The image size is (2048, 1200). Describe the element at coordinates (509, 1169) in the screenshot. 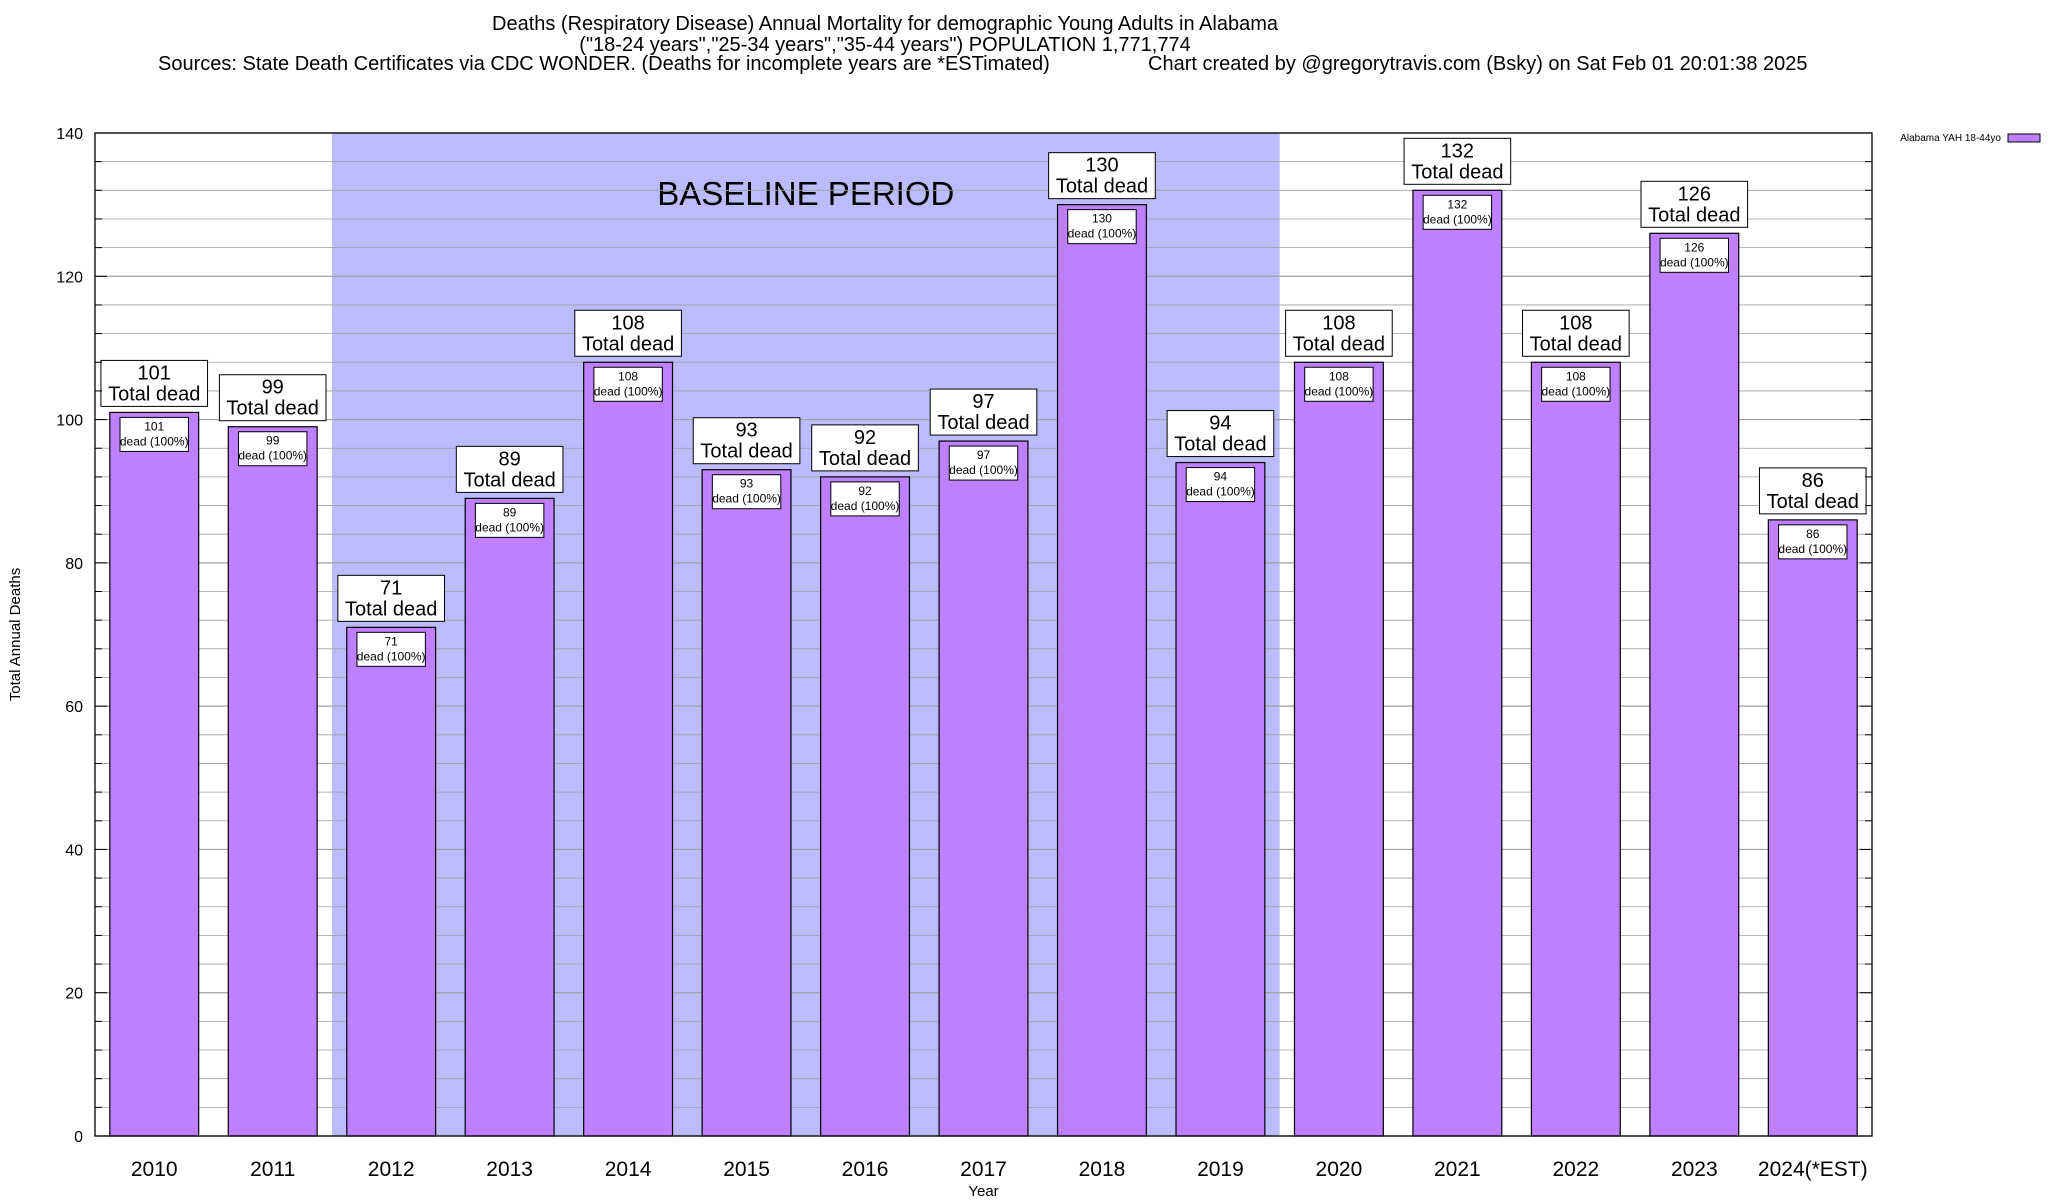

I see `x-tick-label: 2013` at that location.